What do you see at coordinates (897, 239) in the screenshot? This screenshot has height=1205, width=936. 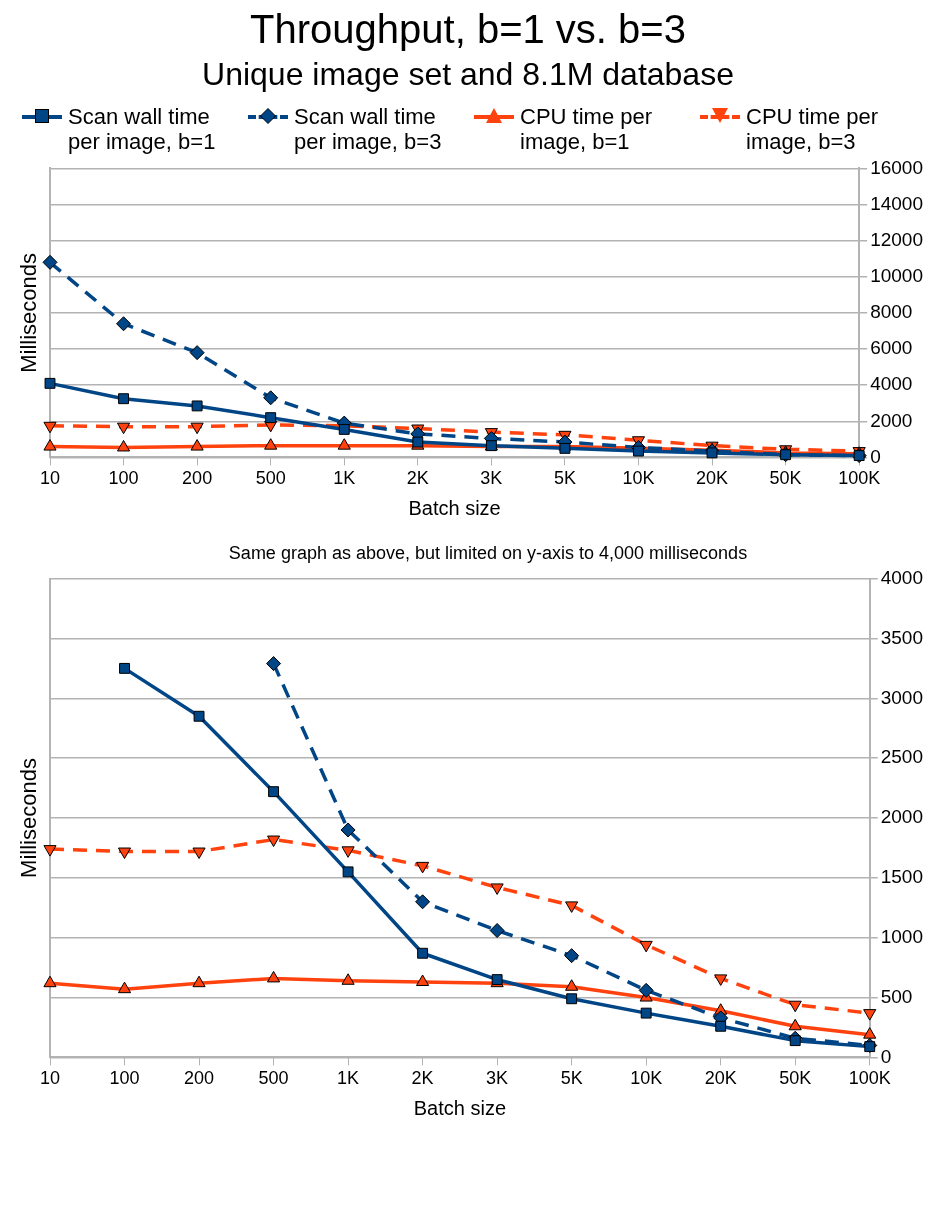 I see `y-tick-label: 12000` at bounding box center [897, 239].